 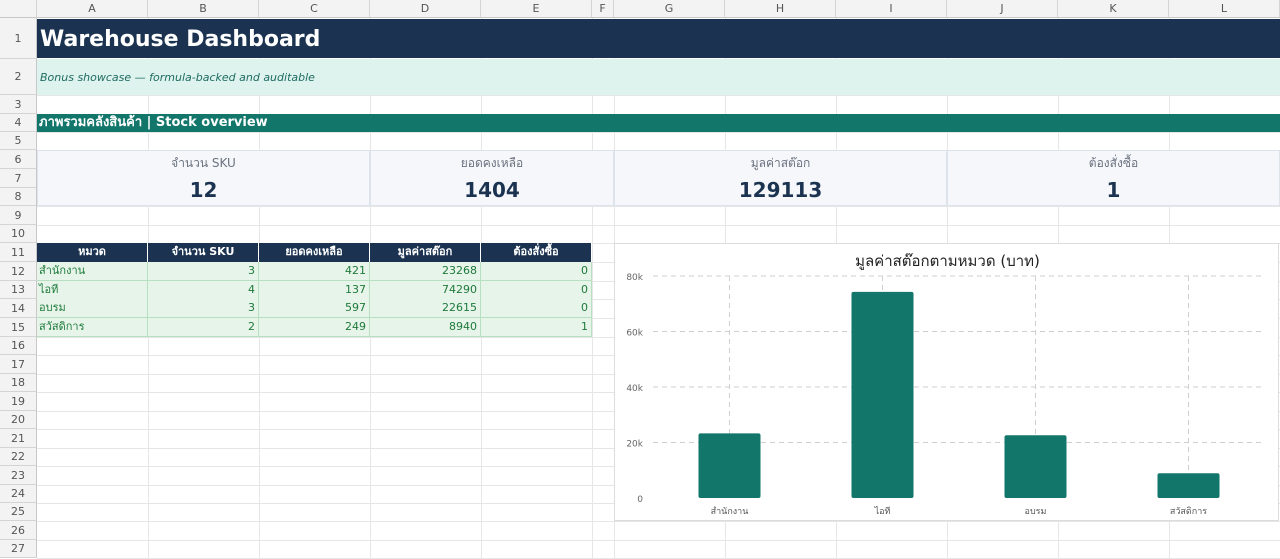 I want to click on table-header-cell: มูลค่าสต๊อก, so click(x=425, y=252).